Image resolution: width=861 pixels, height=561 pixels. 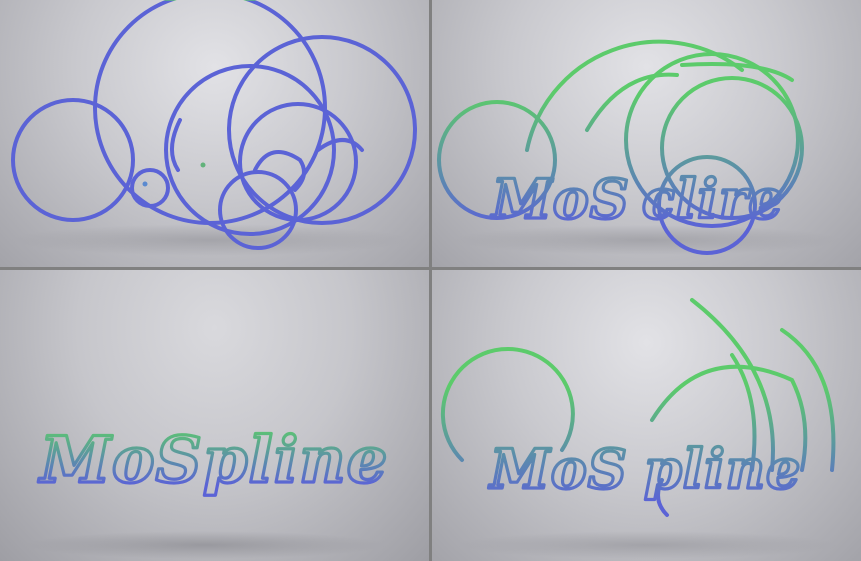 What do you see at coordinates (213, 460) in the screenshot?
I see `mospline-text-outline: MoSpline` at bounding box center [213, 460].